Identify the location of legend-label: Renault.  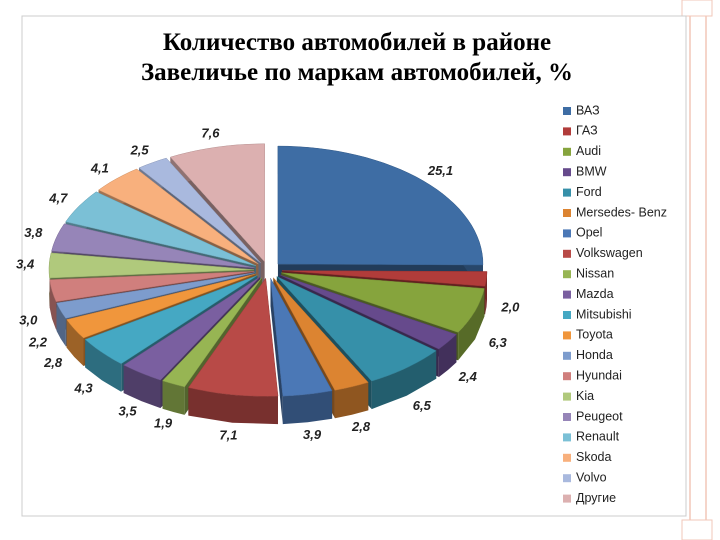
(598, 437).